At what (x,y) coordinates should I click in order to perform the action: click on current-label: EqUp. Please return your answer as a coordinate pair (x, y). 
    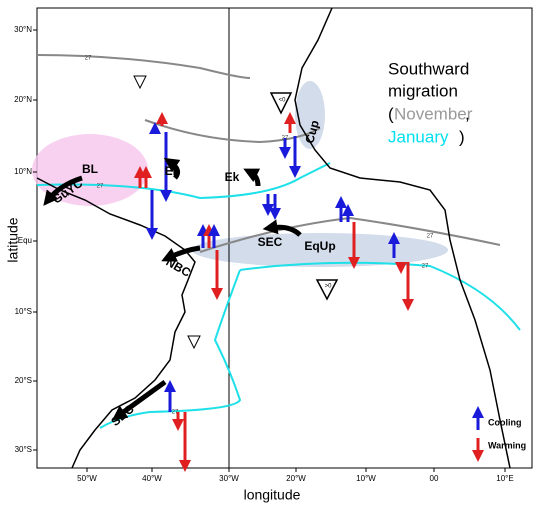
    Looking at the image, I should click on (319, 246).